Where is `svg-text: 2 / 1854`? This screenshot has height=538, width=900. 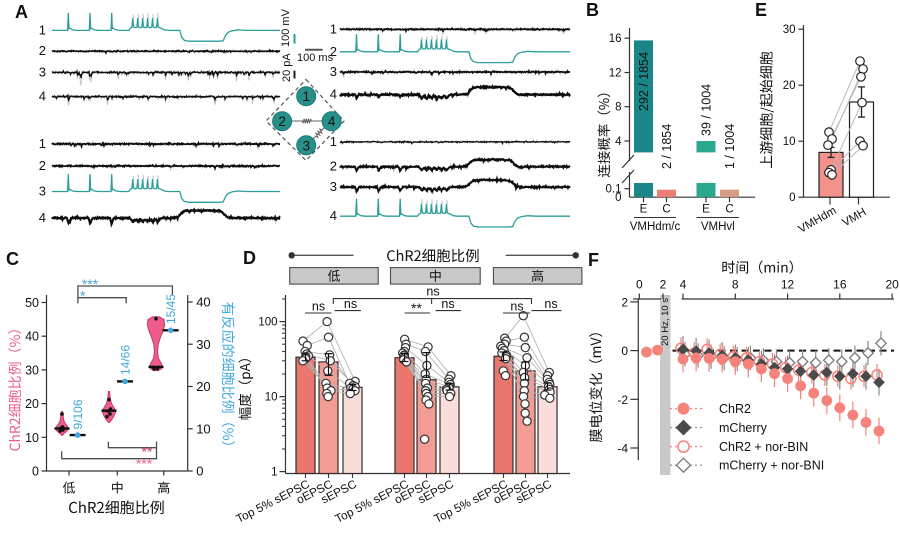
svg-text: 2 / 1854 is located at coordinates (667, 146).